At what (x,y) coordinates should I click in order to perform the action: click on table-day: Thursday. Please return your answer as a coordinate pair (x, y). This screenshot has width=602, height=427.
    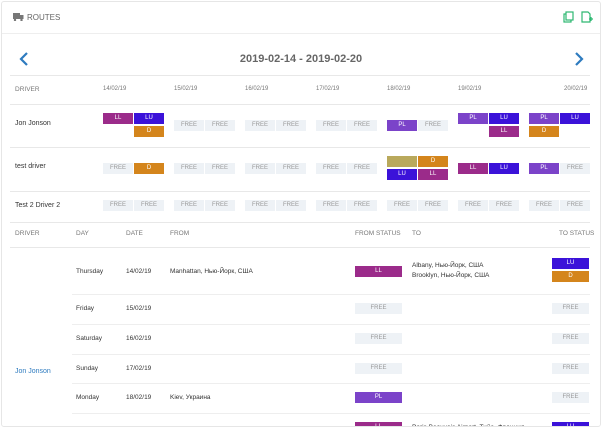
    Looking at the image, I should click on (90, 271).